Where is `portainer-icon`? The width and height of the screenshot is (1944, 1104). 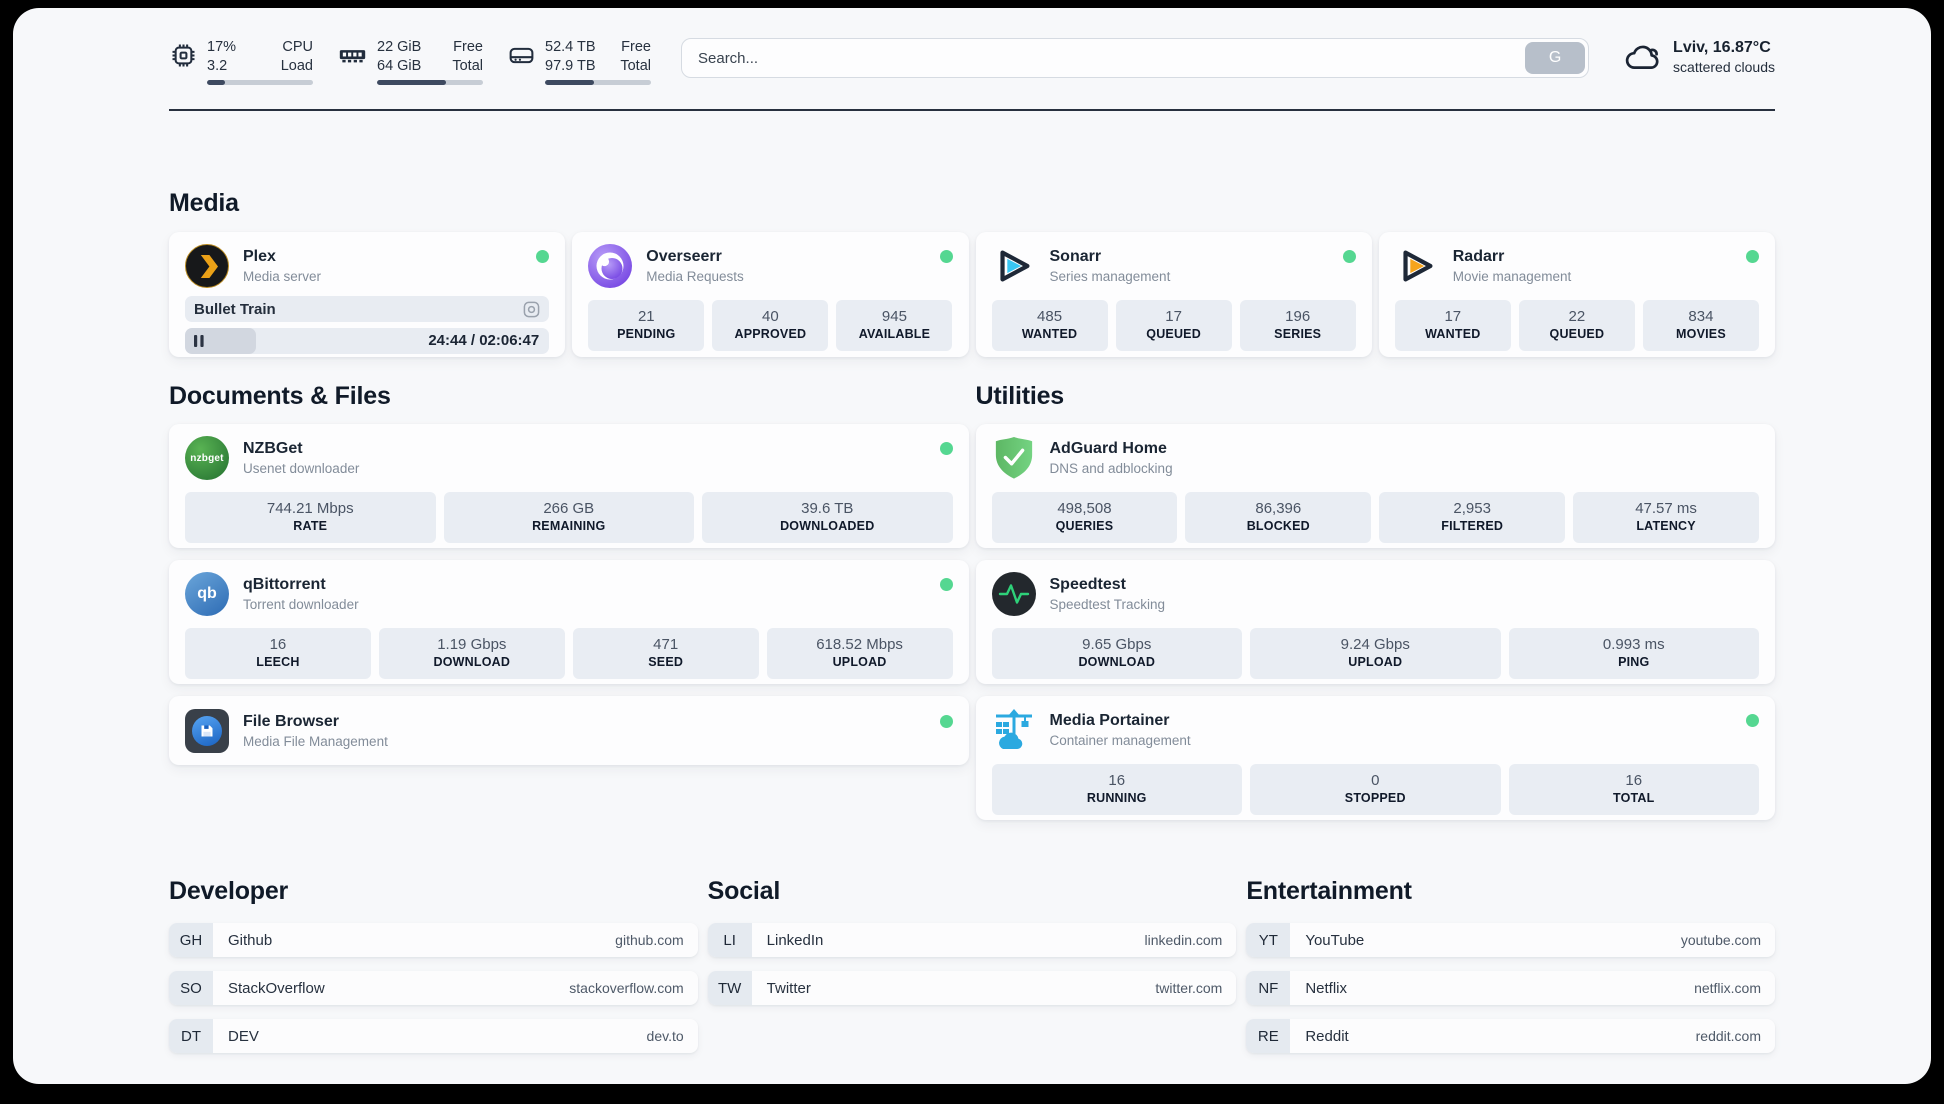
portainer-icon is located at coordinates (1014, 730).